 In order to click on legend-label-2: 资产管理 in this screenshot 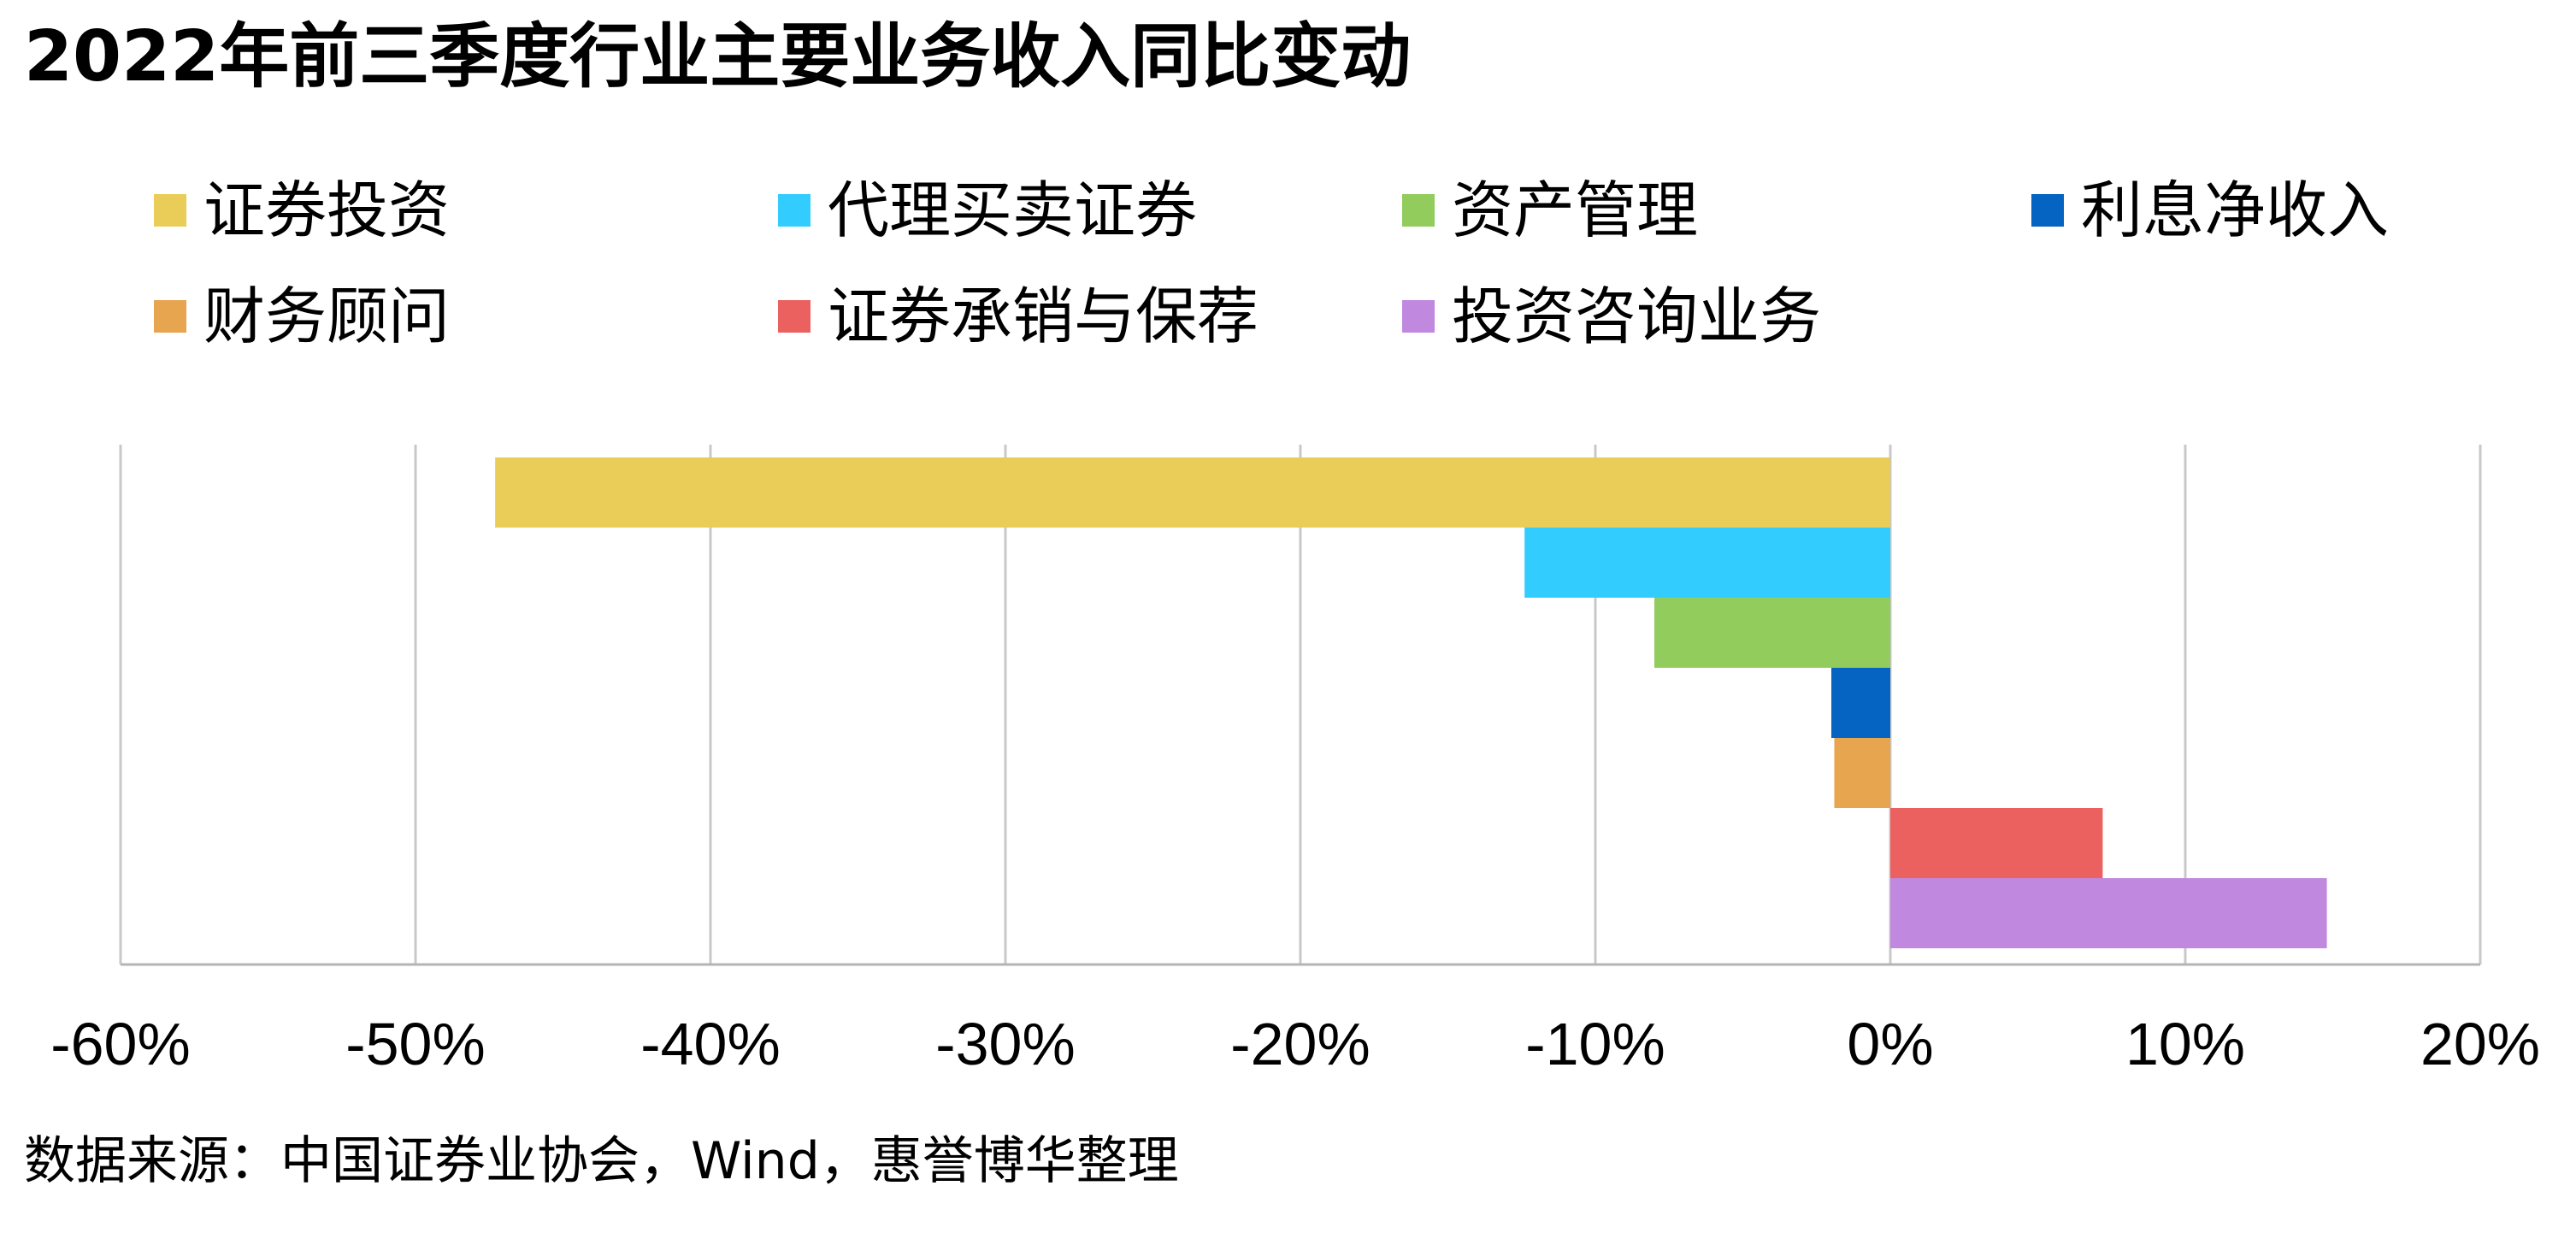, I will do `click(1575, 210)`.